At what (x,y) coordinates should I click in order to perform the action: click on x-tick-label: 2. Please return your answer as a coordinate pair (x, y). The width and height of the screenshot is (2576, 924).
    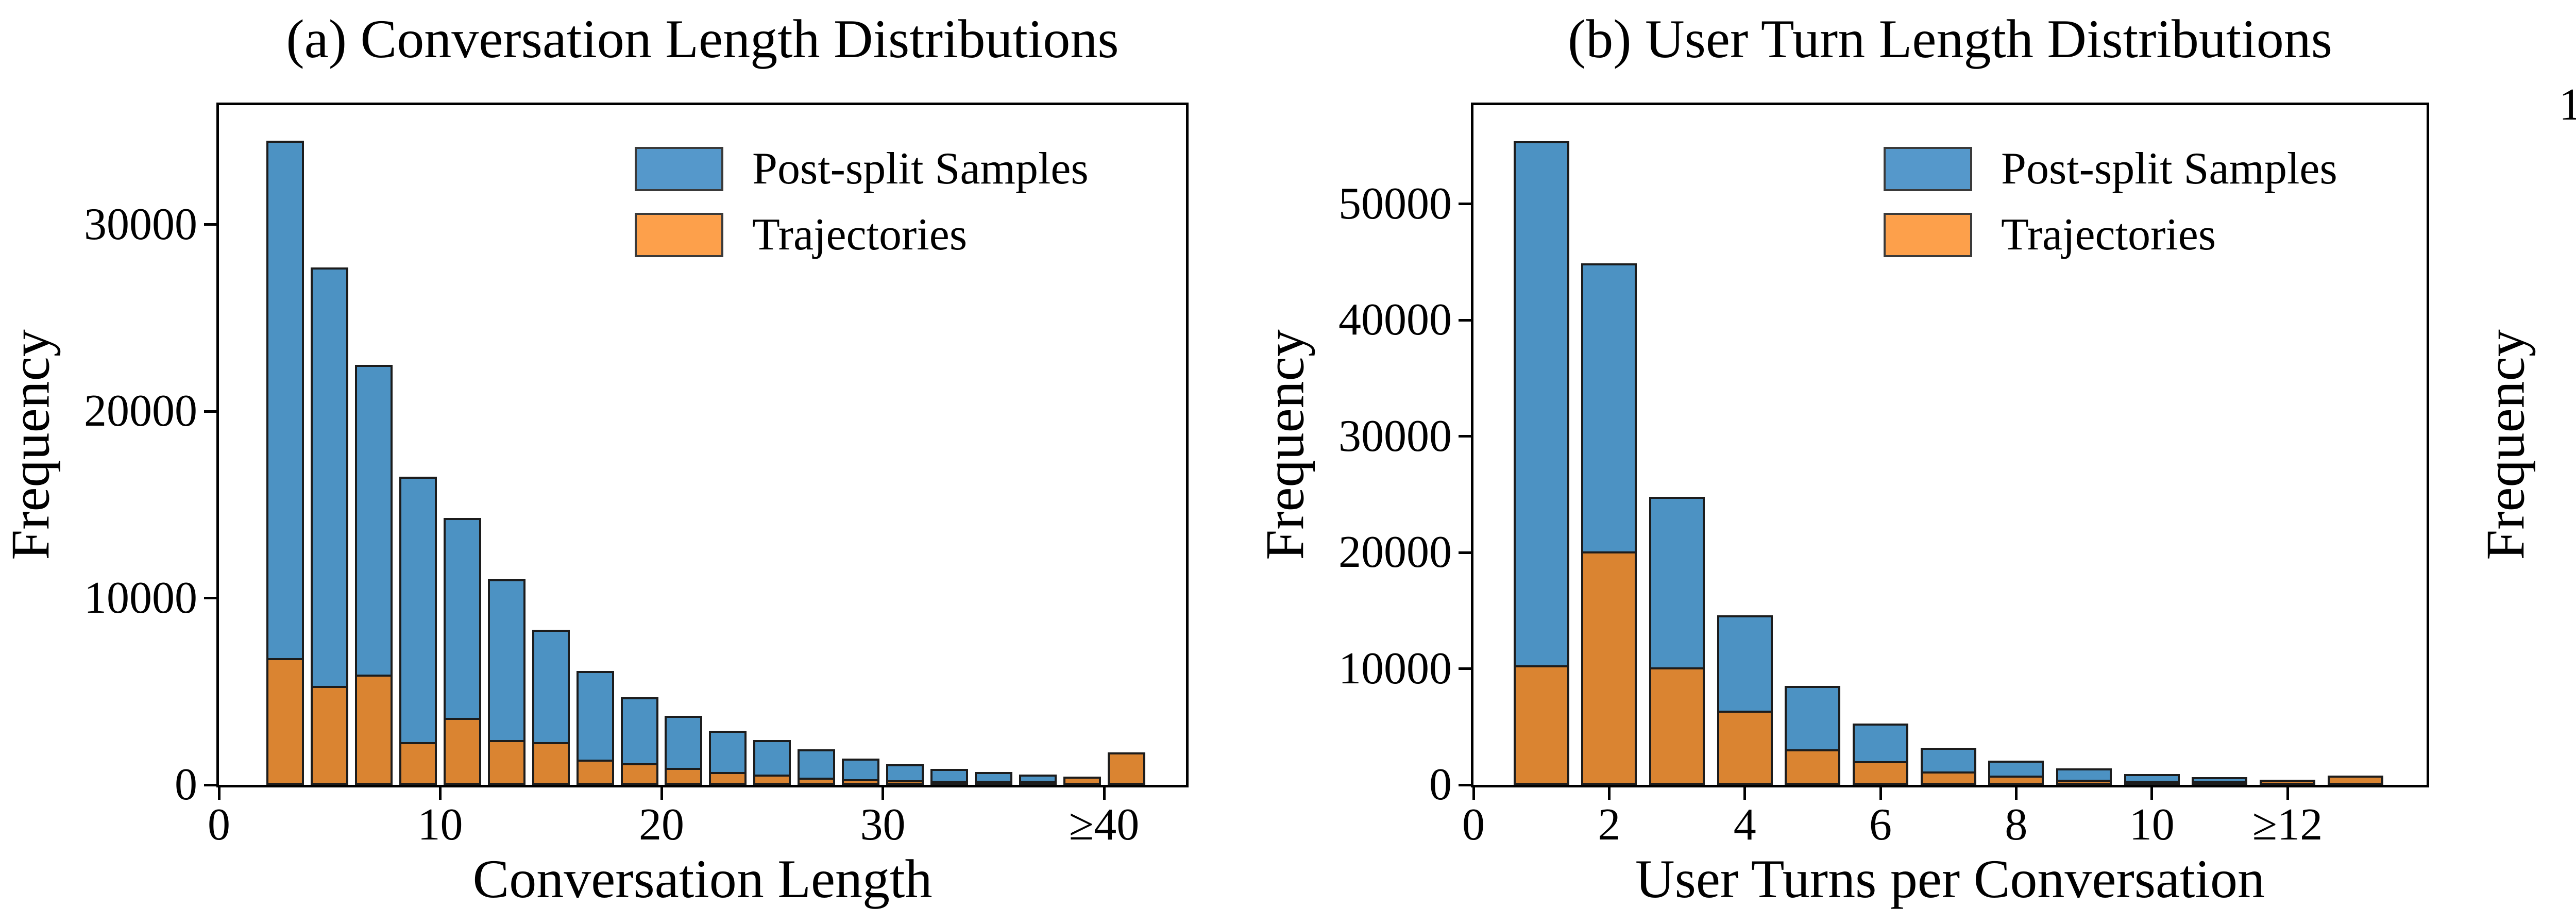
    Looking at the image, I should click on (1609, 825).